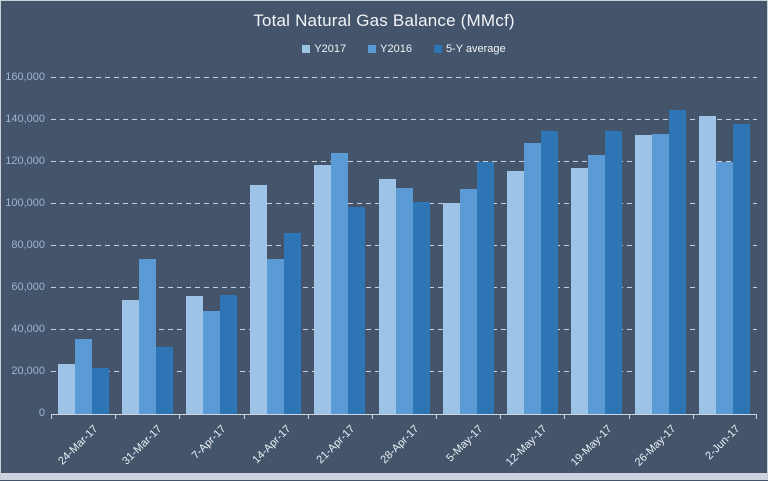 The image size is (768, 481). I want to click on y-tick-label: 80,000, so click(28, 245).